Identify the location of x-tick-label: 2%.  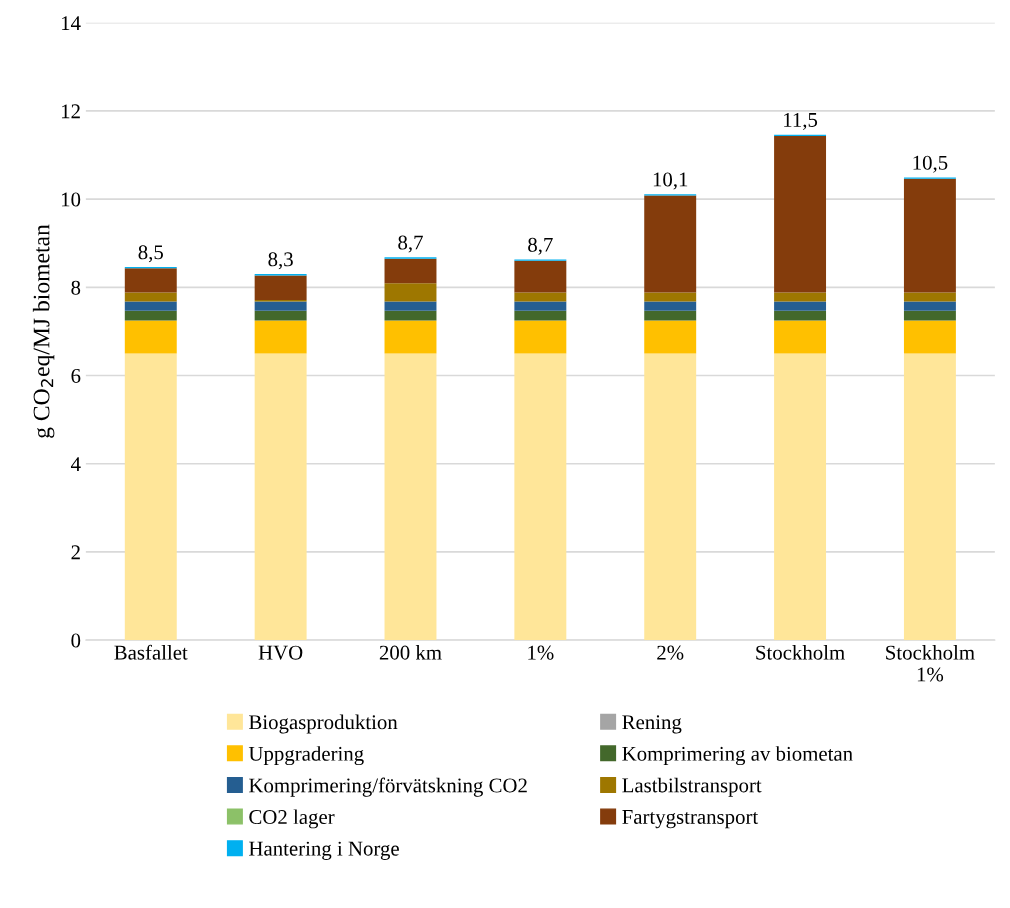
(670, 652).